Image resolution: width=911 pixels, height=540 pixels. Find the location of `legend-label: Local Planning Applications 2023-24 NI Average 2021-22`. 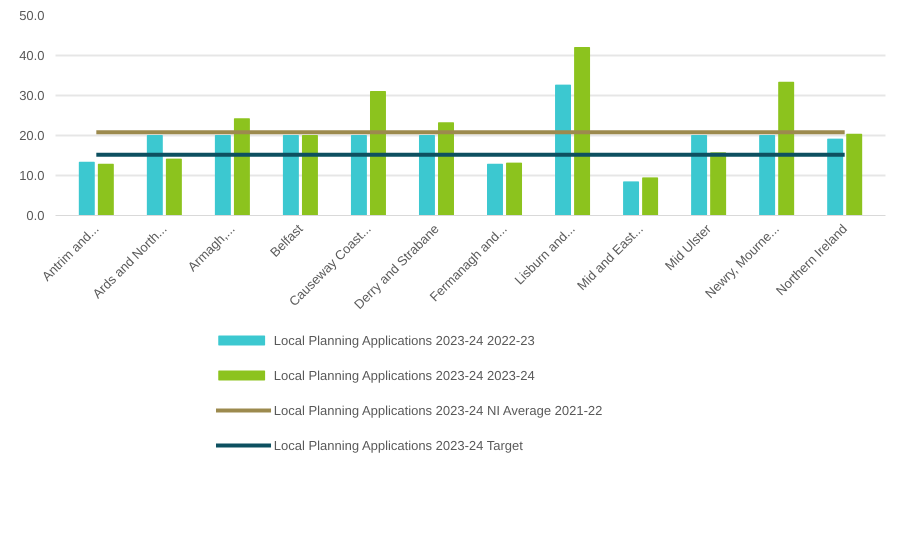

legend-label: Local Planning Applications 2023-24 NI Average 2021-22 is located at coordinates (438, 410).